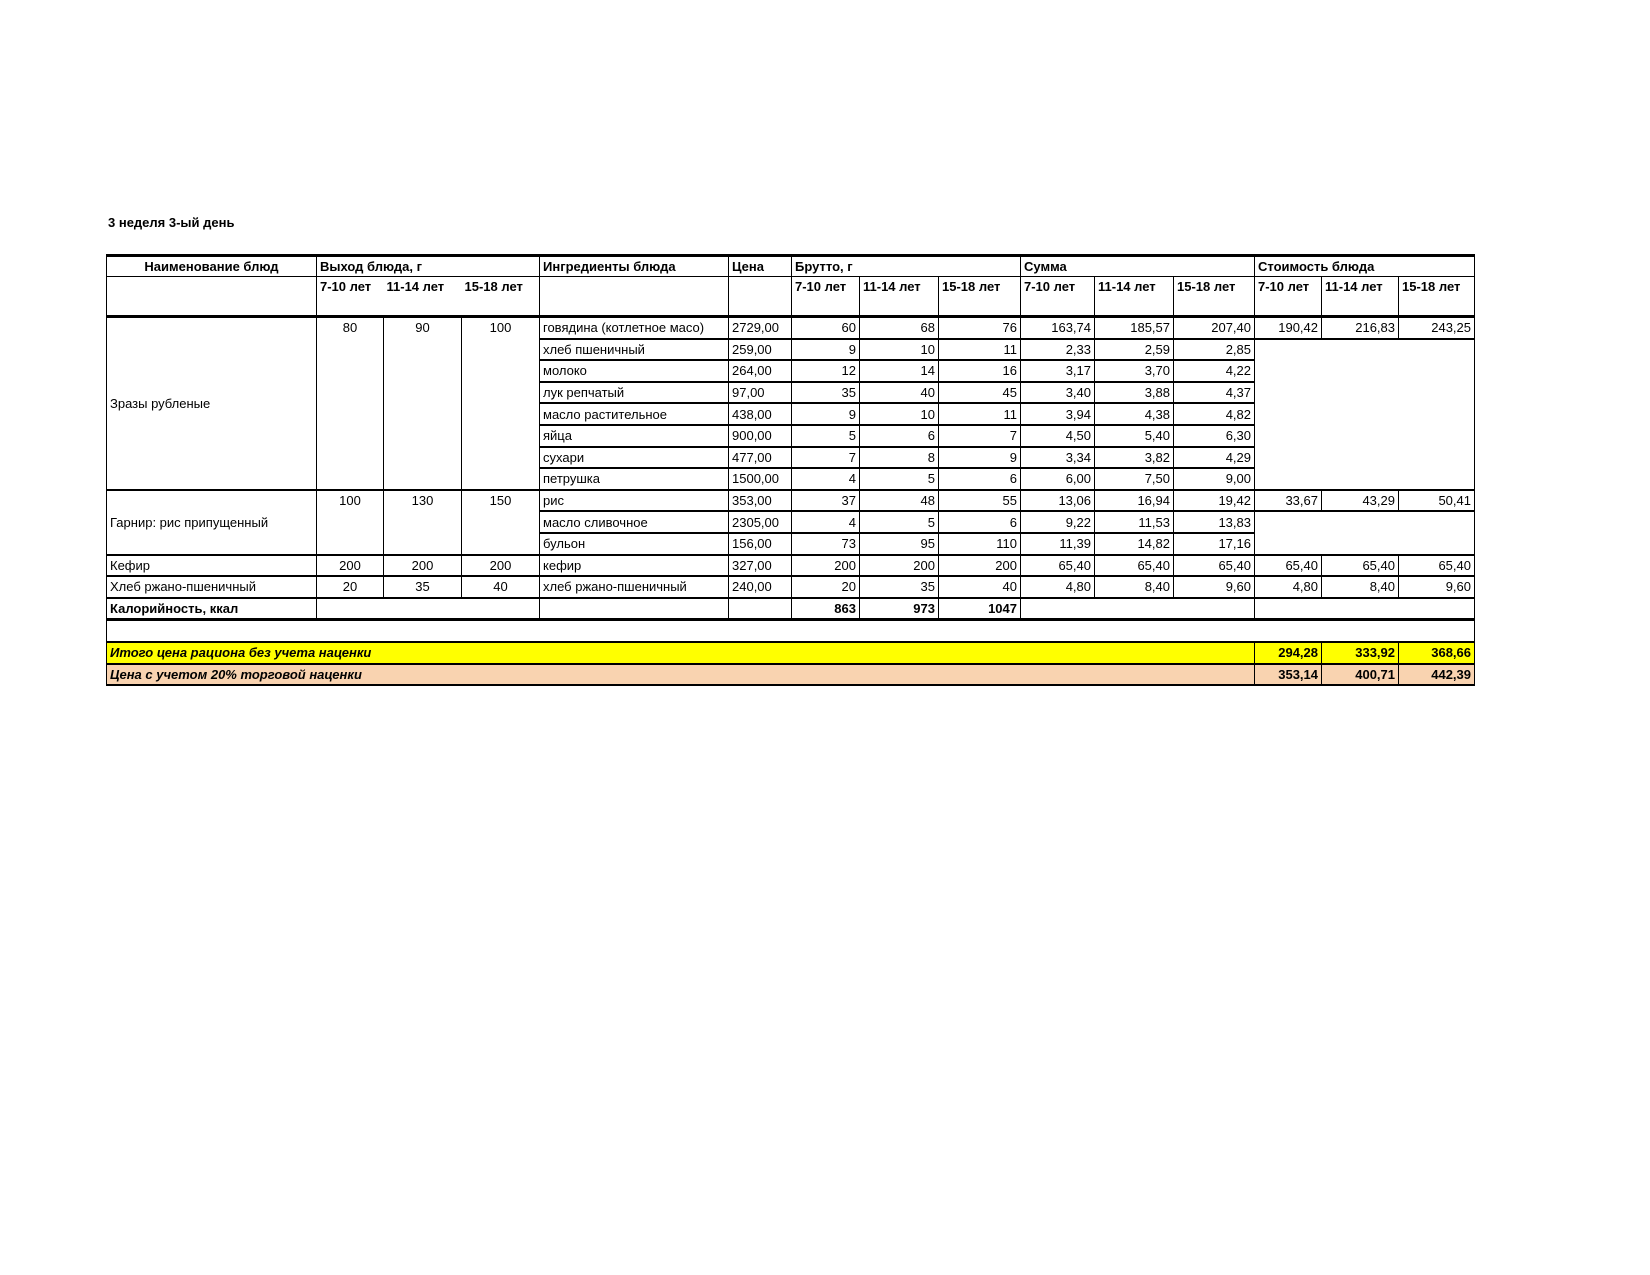  What do you see at coordinates (1360, 652) in the screenshot?
I see `total-value: 333,92` at bounding box center [1360, 652].